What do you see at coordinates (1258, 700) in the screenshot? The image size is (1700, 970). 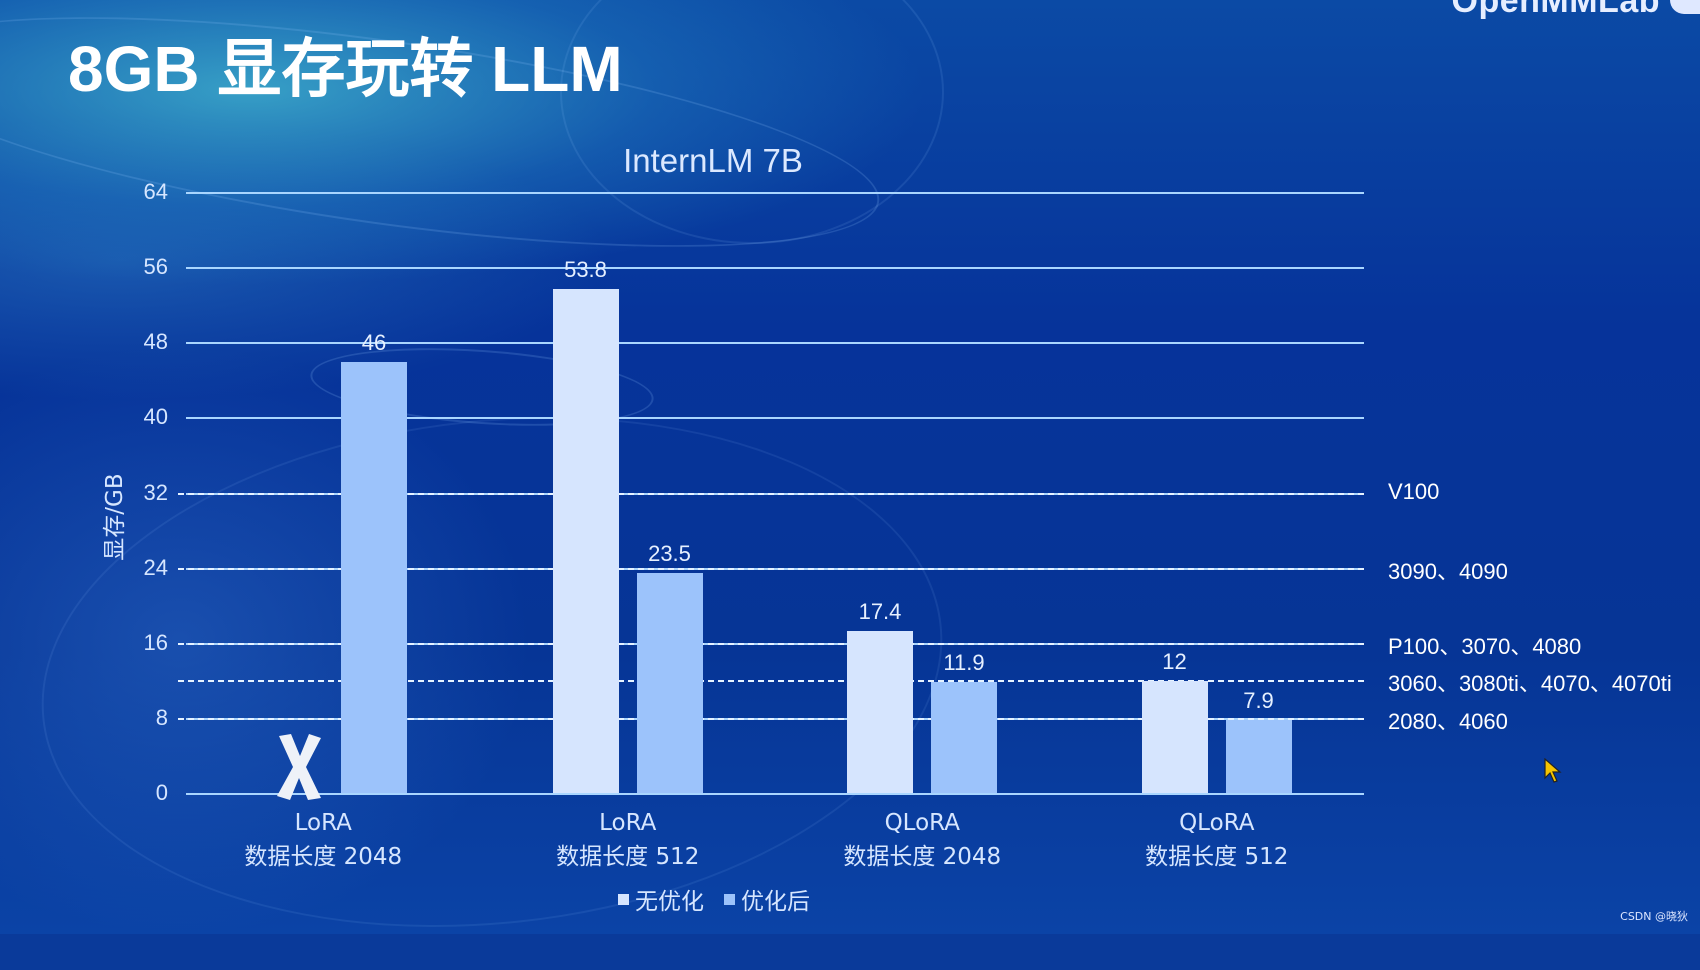 I see `data-label: 7.9` at bounding box center [1258, 700].